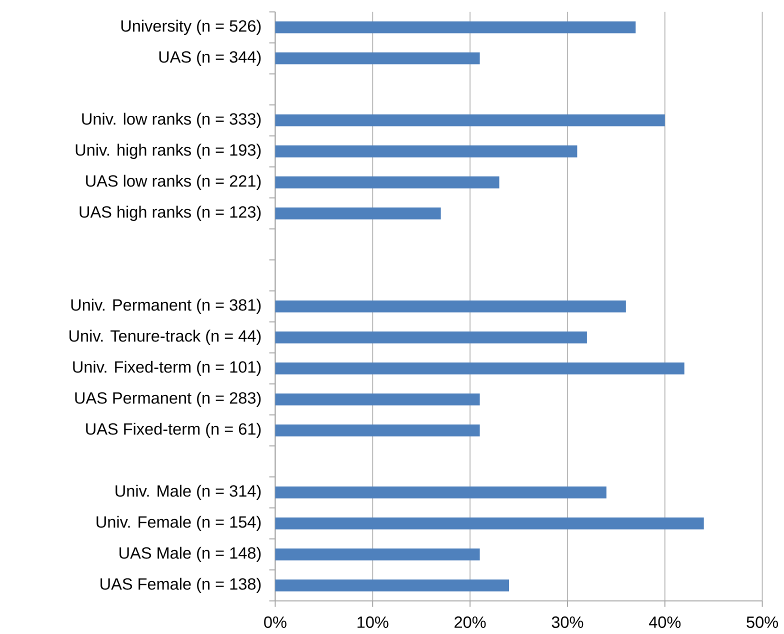 The height and width of the screenshot is (634, 784). What do you see at coordinates (762, 622) in the screenshot?
I see `x-tick-label: 50%` at bounding box center [762, 622].